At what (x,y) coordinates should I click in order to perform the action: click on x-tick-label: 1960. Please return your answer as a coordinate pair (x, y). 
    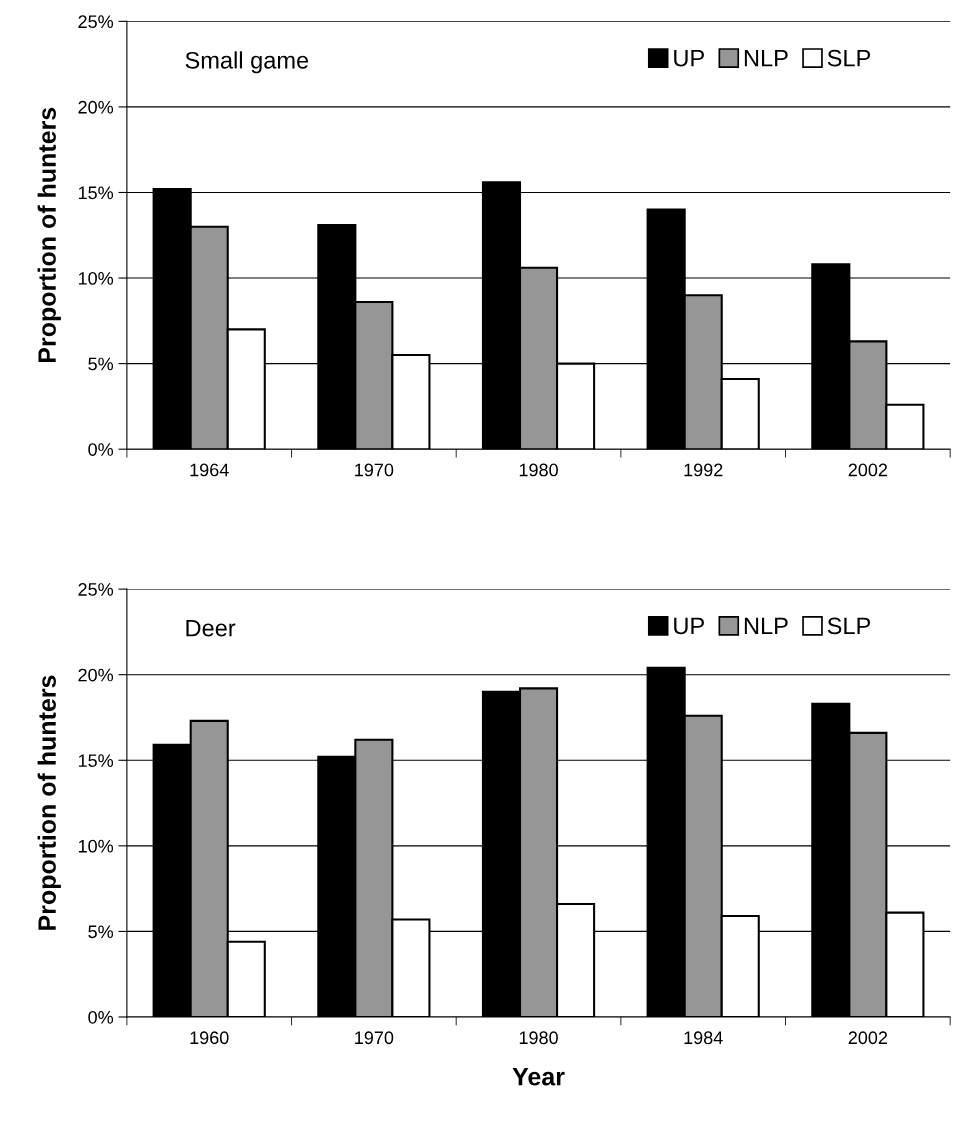
    Looking at the image, I should click on (209, 1038).